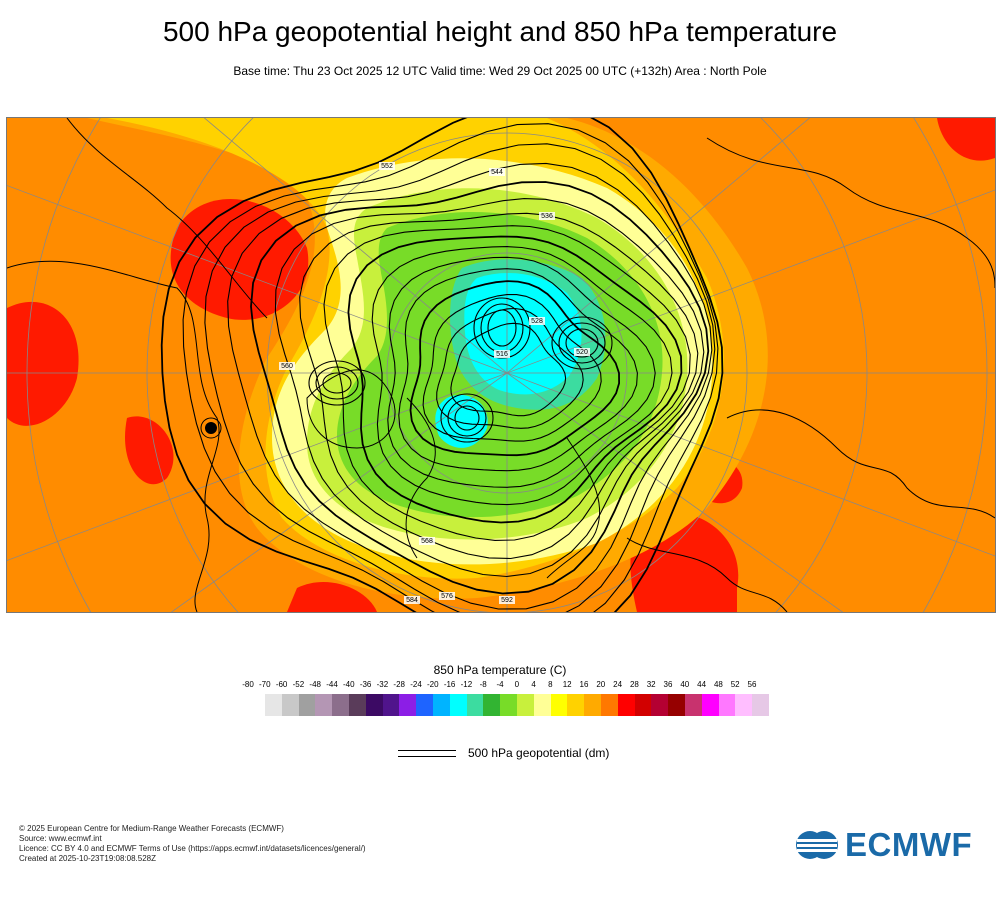 Image resolution: width=1000 pixels, height=900 pixels. What do you see at coordinates (427, 541) in the screenshot?
I see `contour-label: 568` at bounding box center [427, 541].